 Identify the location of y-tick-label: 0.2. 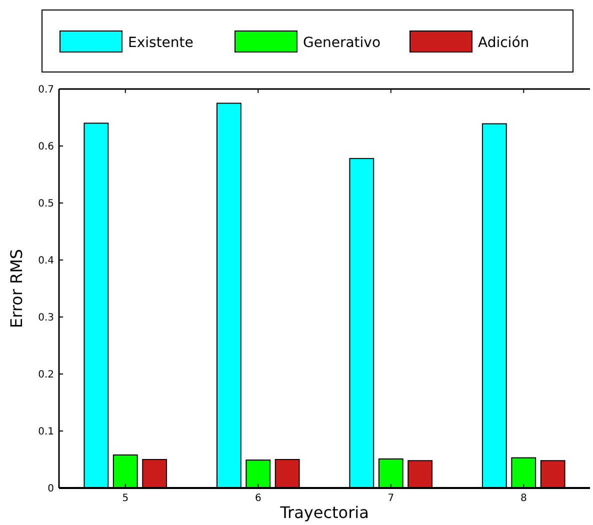
(46, 375).